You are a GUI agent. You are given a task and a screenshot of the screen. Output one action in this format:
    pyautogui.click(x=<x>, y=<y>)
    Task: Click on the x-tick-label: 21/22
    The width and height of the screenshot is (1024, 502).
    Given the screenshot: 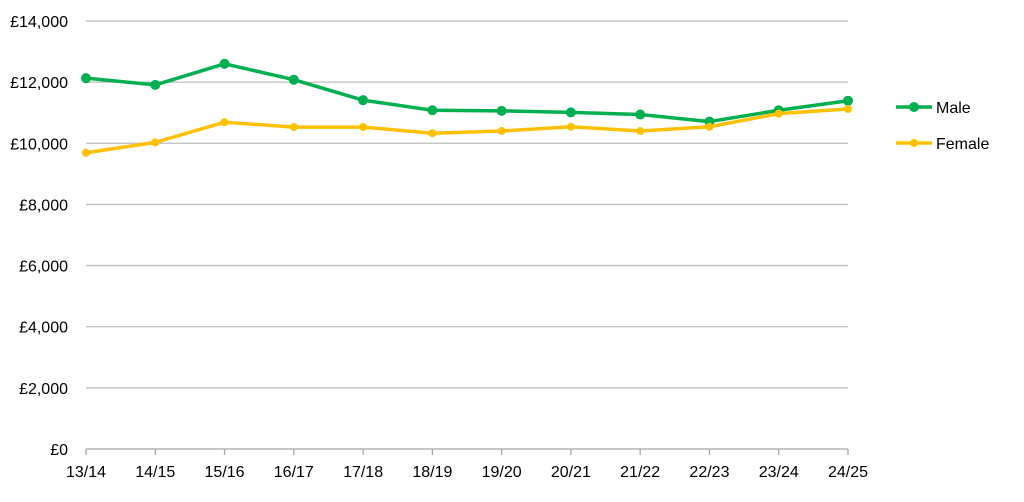 What is the action you would take?
    pyautogui.click(x=640, y=472)
    